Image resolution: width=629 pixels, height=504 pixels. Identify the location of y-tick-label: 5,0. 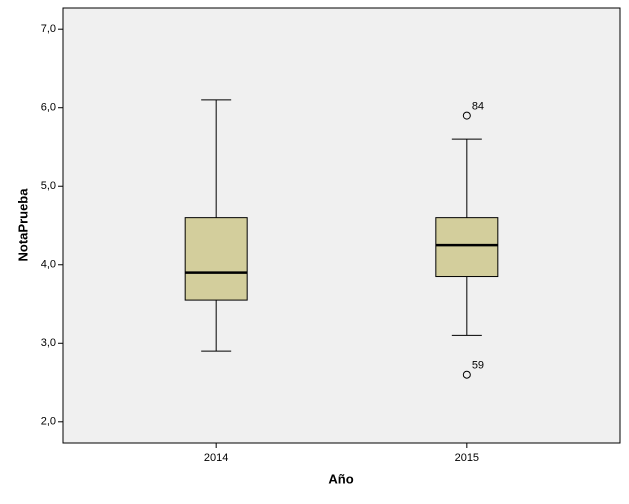
(48, 186).